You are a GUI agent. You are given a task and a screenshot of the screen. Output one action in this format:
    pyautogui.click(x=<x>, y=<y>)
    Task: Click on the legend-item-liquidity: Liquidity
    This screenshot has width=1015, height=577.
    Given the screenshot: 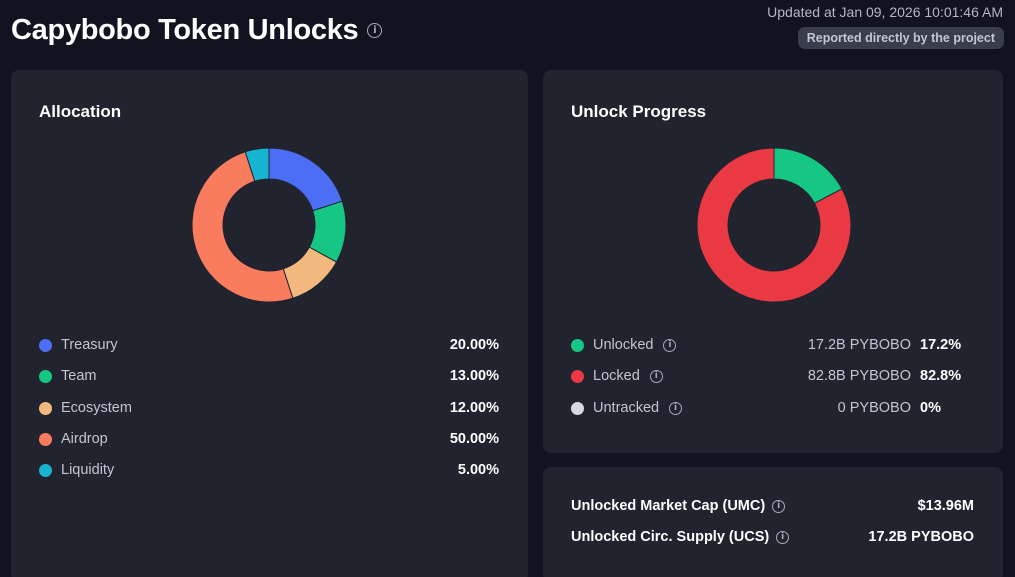 What is the action you would take?
    pyautogui.click(x=76, y=470)
    